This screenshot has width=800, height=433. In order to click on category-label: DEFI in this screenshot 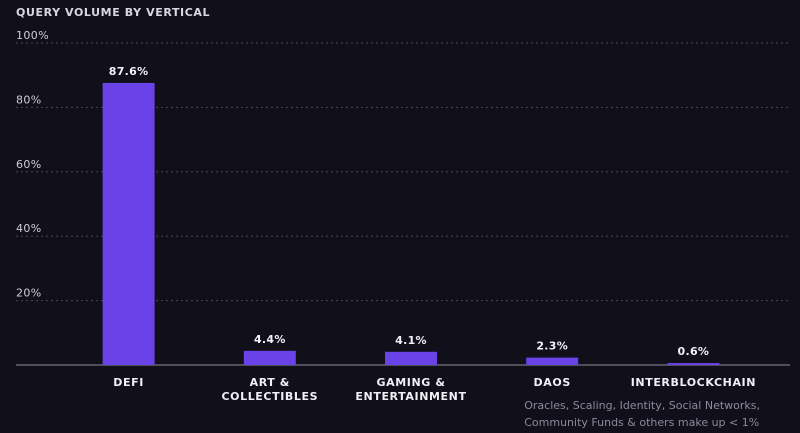, I will do `click(128, 382)`.